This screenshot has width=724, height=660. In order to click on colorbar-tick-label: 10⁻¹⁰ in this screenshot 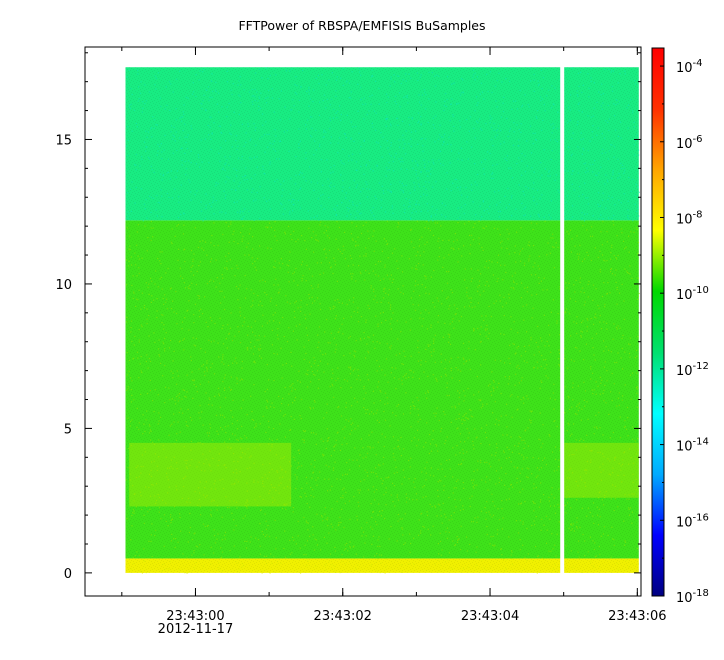, I will do `click(692, 294)`.